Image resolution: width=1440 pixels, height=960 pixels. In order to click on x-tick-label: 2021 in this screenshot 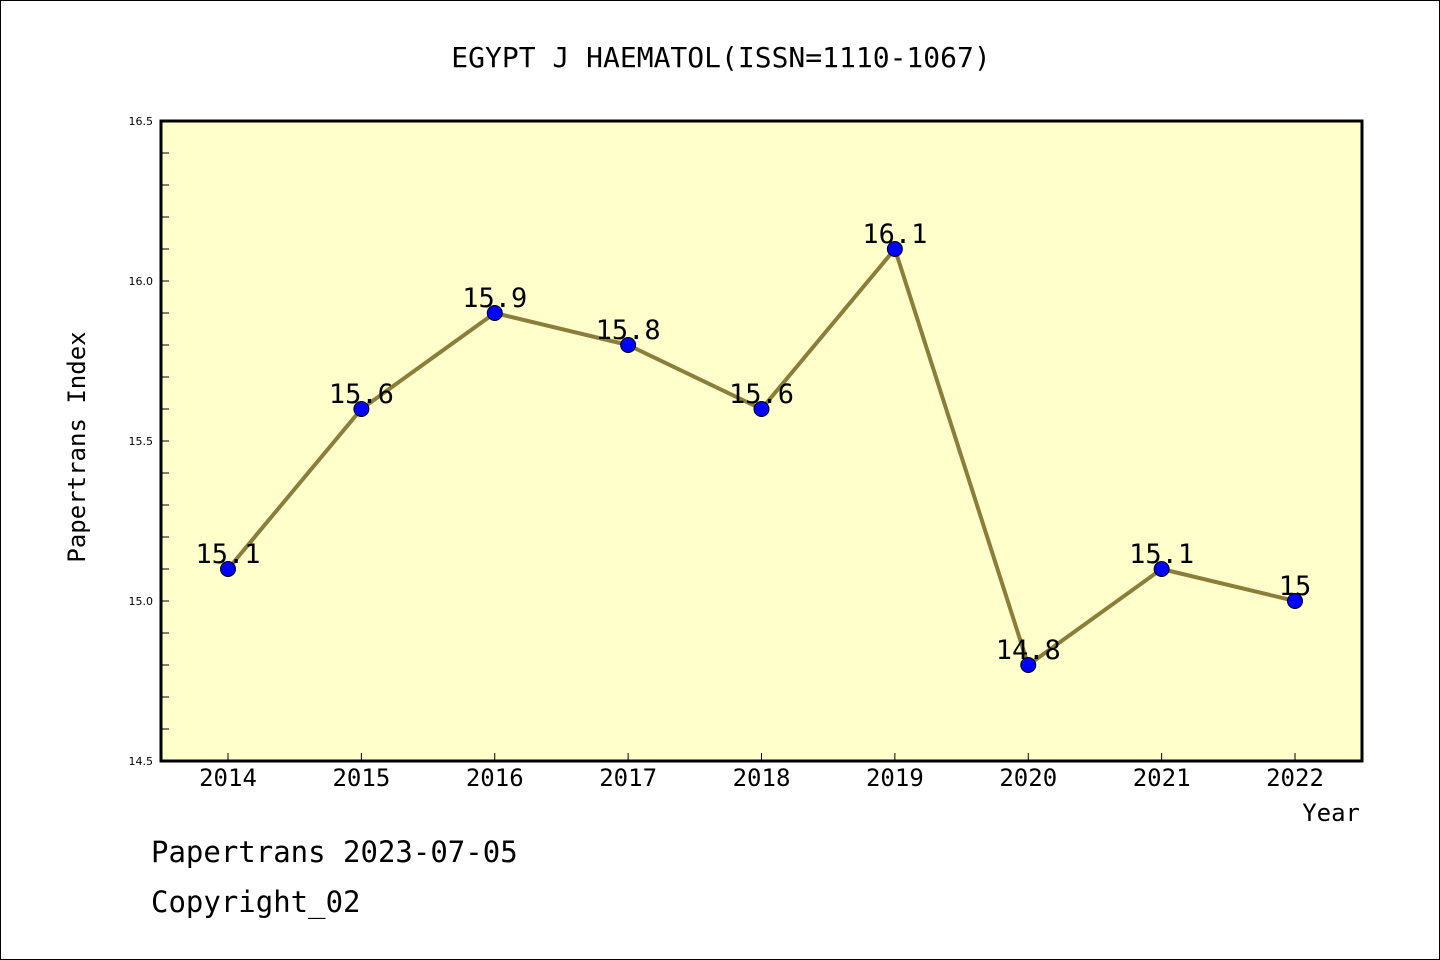, I will do `click(1162, 778)`.